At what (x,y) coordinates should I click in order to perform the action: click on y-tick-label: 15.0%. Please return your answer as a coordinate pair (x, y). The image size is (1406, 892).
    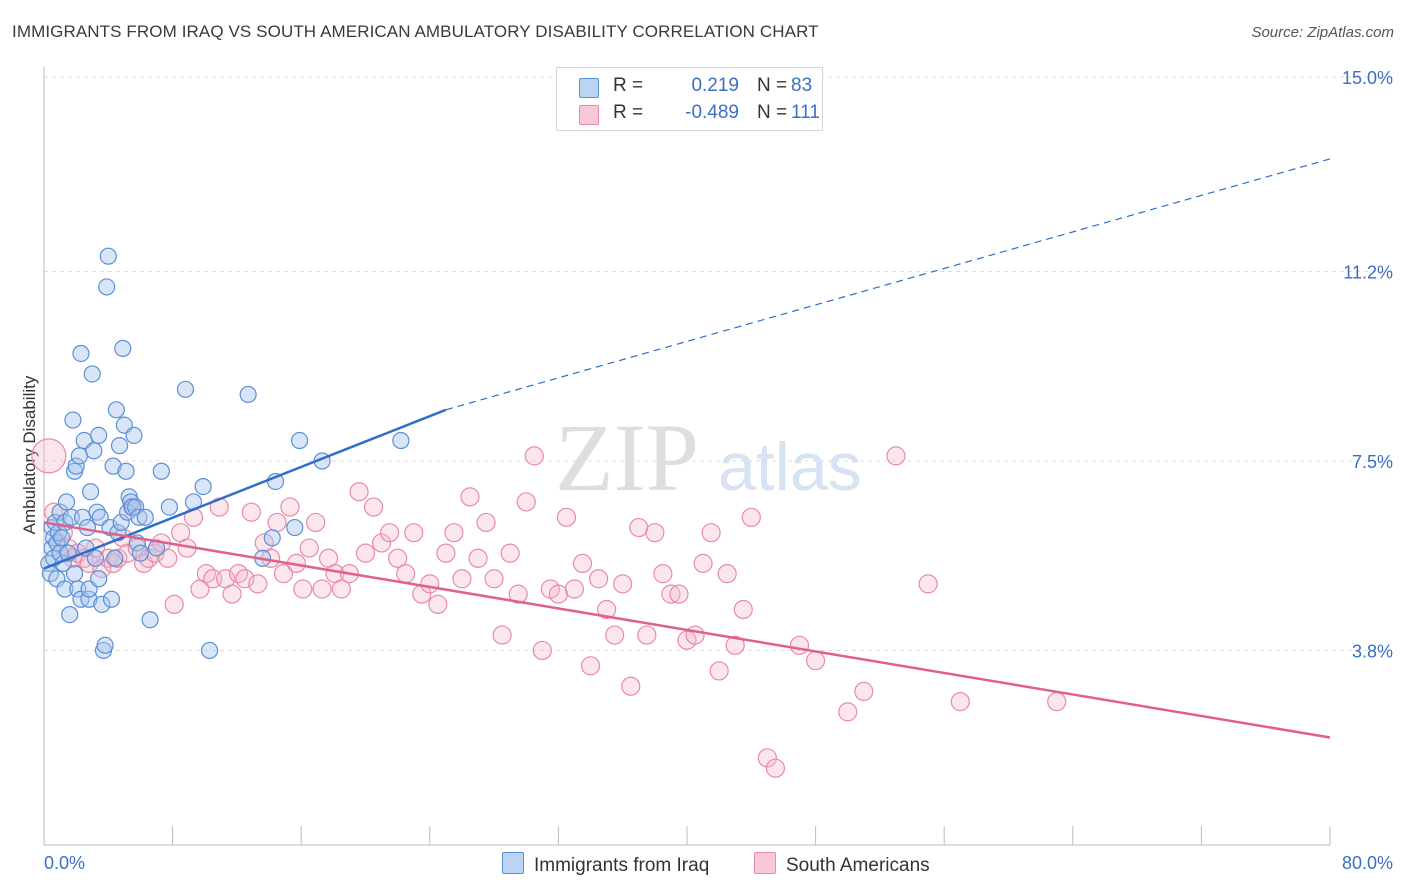
    Looking at the image, I should click on (1367, 78).